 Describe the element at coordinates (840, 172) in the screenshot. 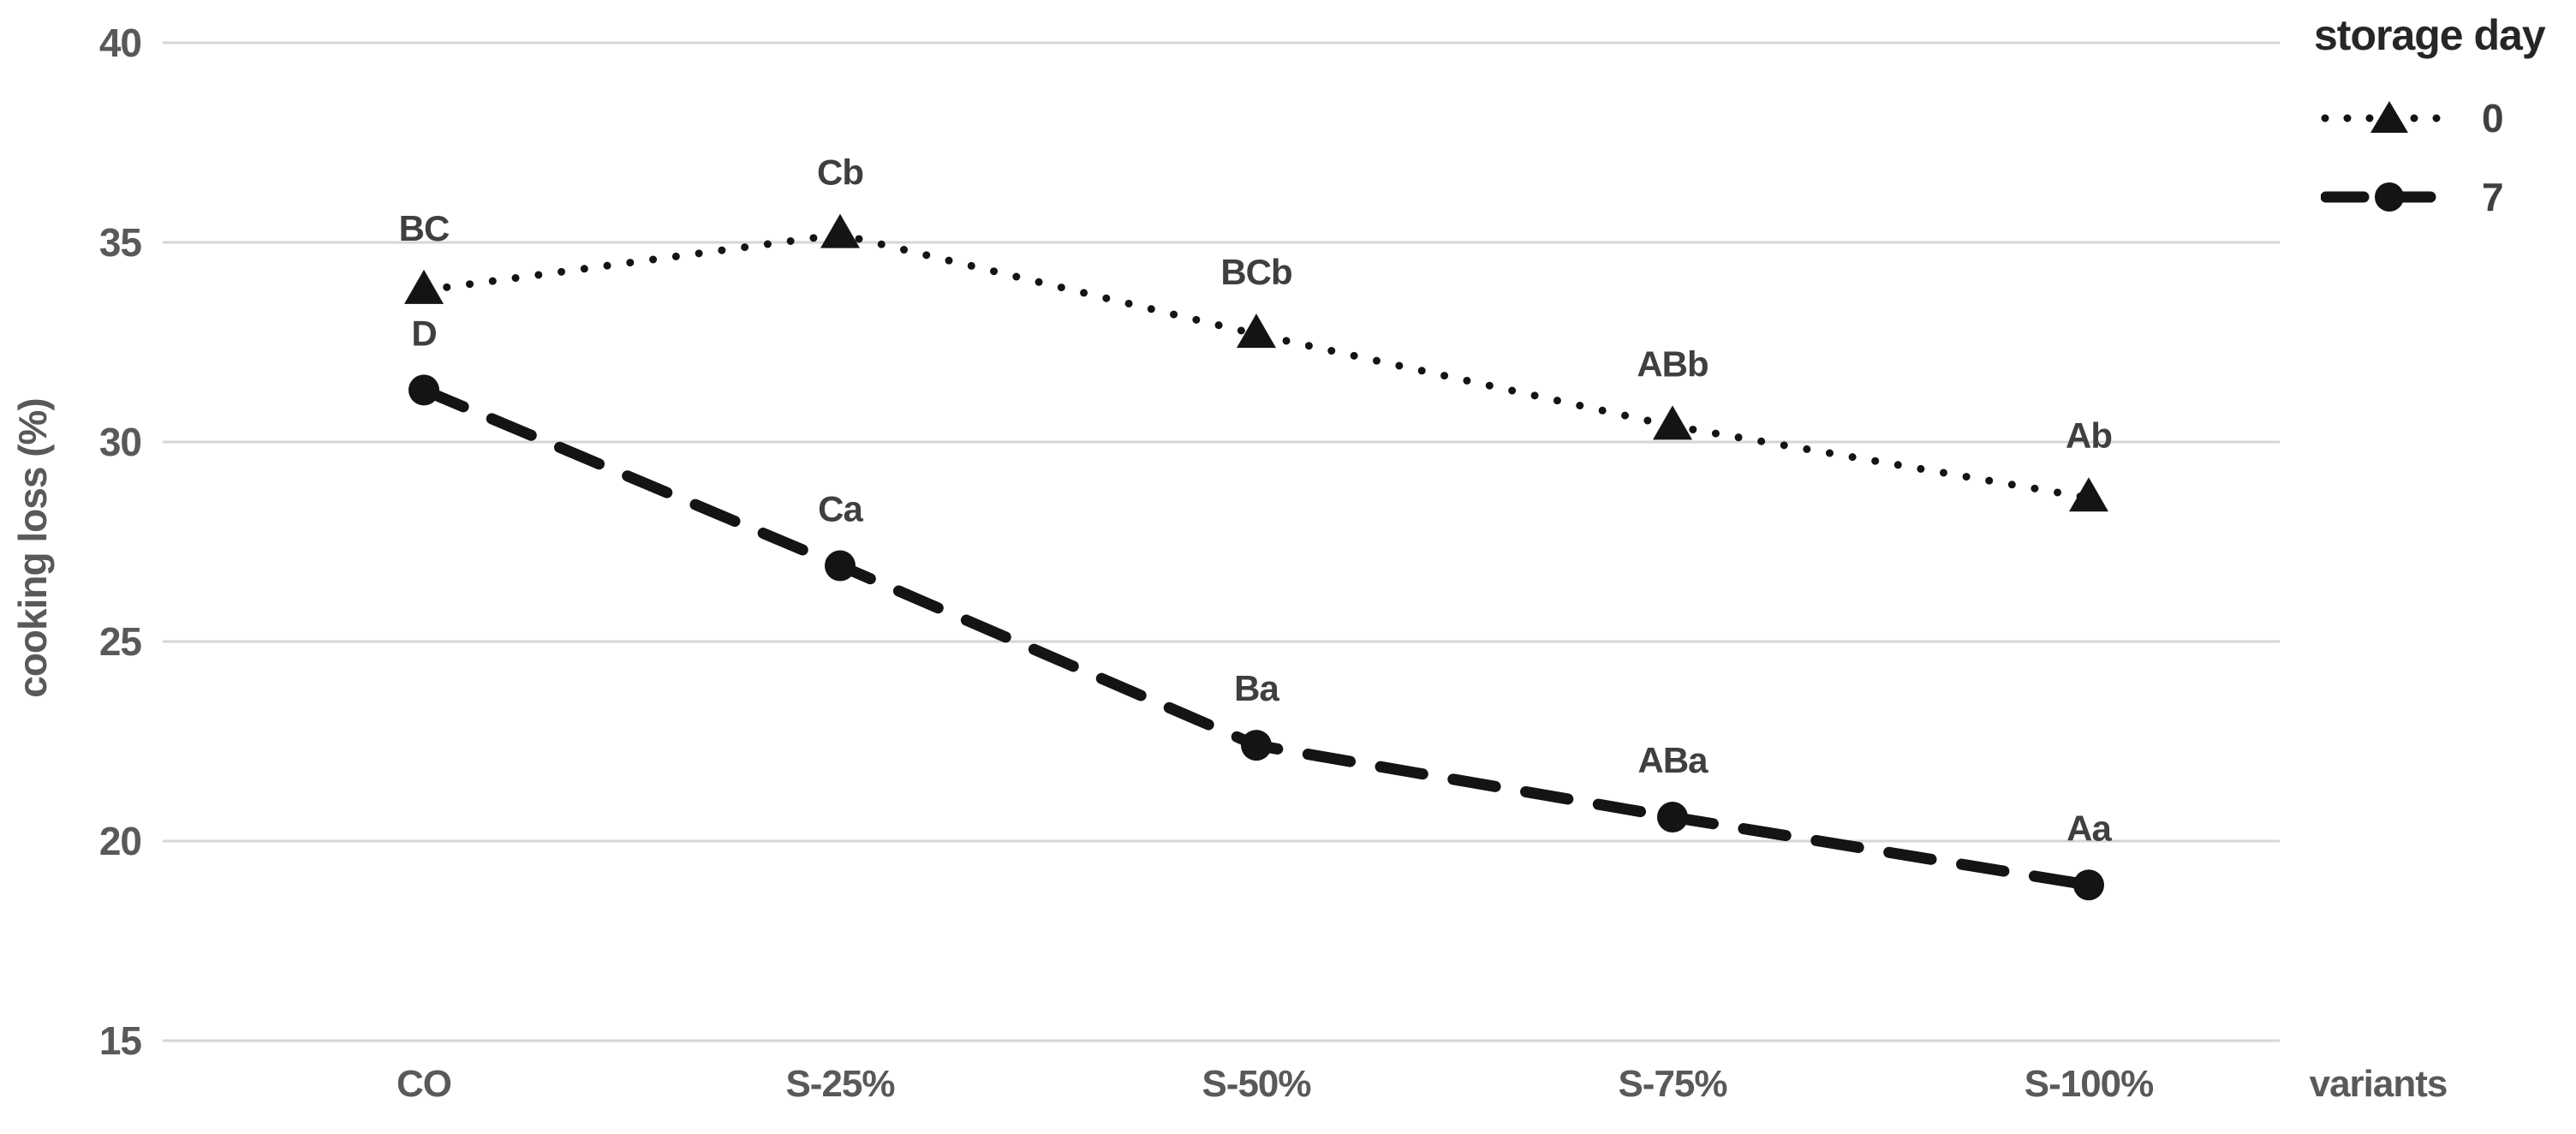

I see `point-label: Cb` at that location.